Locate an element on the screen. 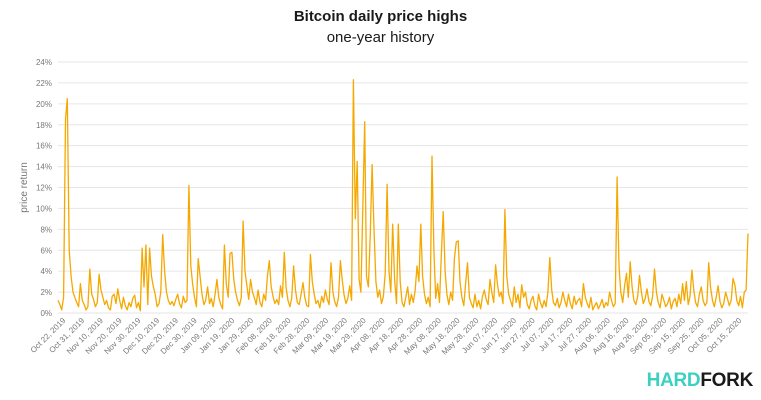  y-tick-label: 2% is located at coordinates (46, 292).